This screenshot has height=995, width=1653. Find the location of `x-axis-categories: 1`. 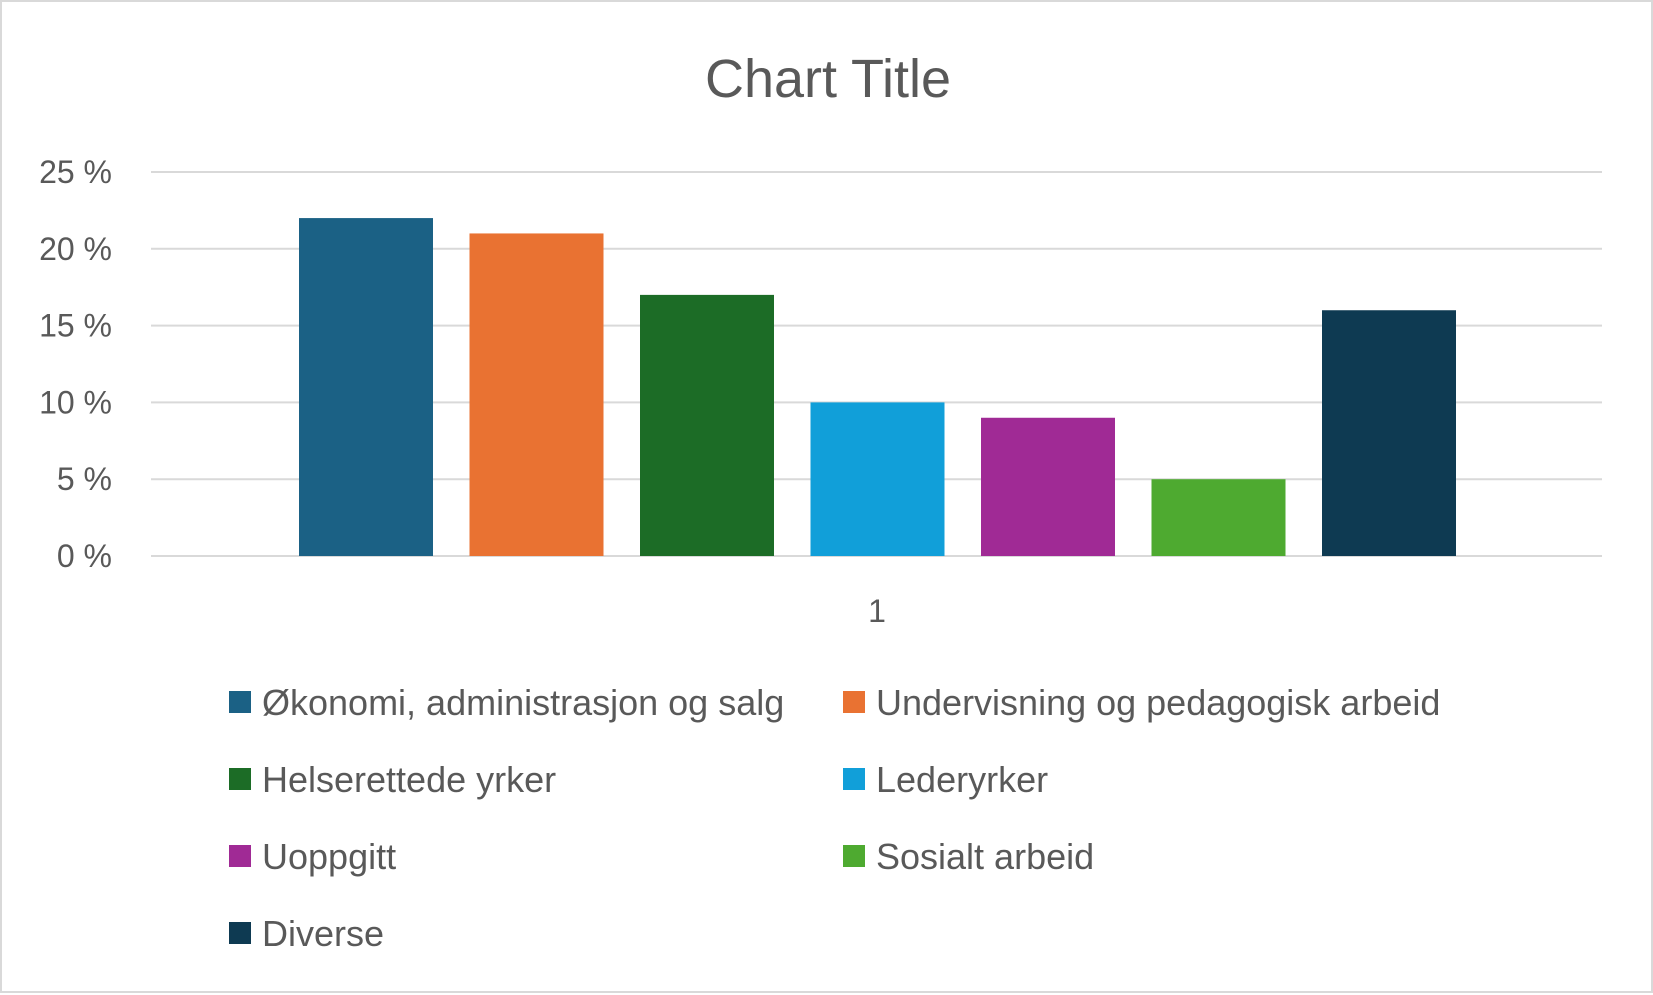

x-axis-categories: 1 is located at coordinates (877, 611).